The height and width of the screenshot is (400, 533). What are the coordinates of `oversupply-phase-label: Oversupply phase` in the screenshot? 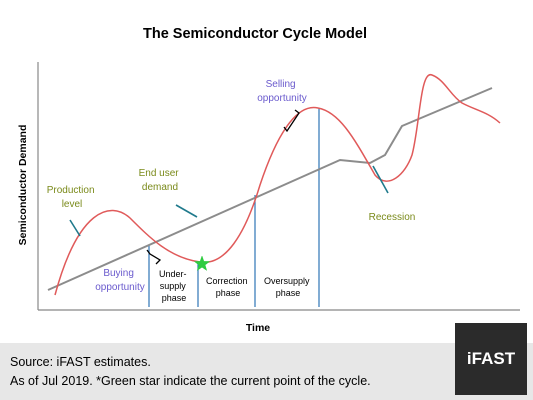 It's located at (288, 287).